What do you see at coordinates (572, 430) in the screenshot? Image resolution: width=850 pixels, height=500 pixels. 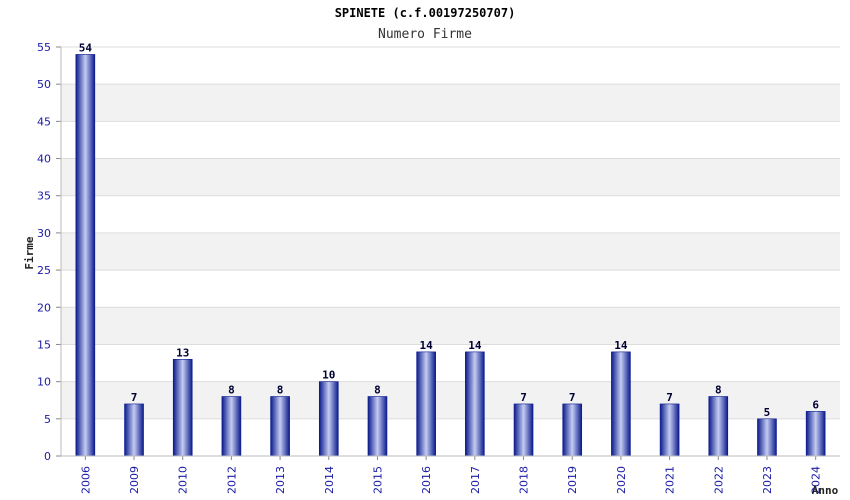 I see `bar-2019` at bounding box center [572, 430].